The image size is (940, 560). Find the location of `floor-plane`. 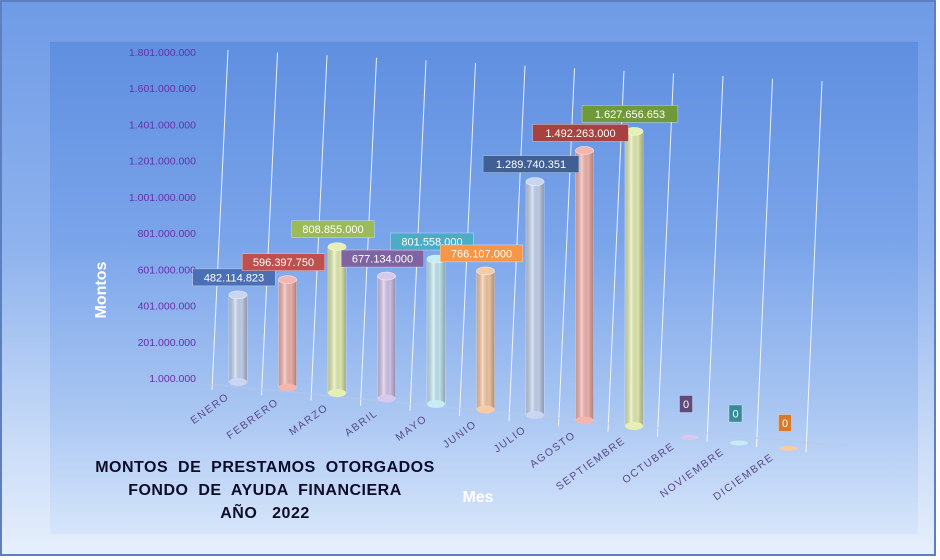

floor-plane is located at coordinates (524, 415).